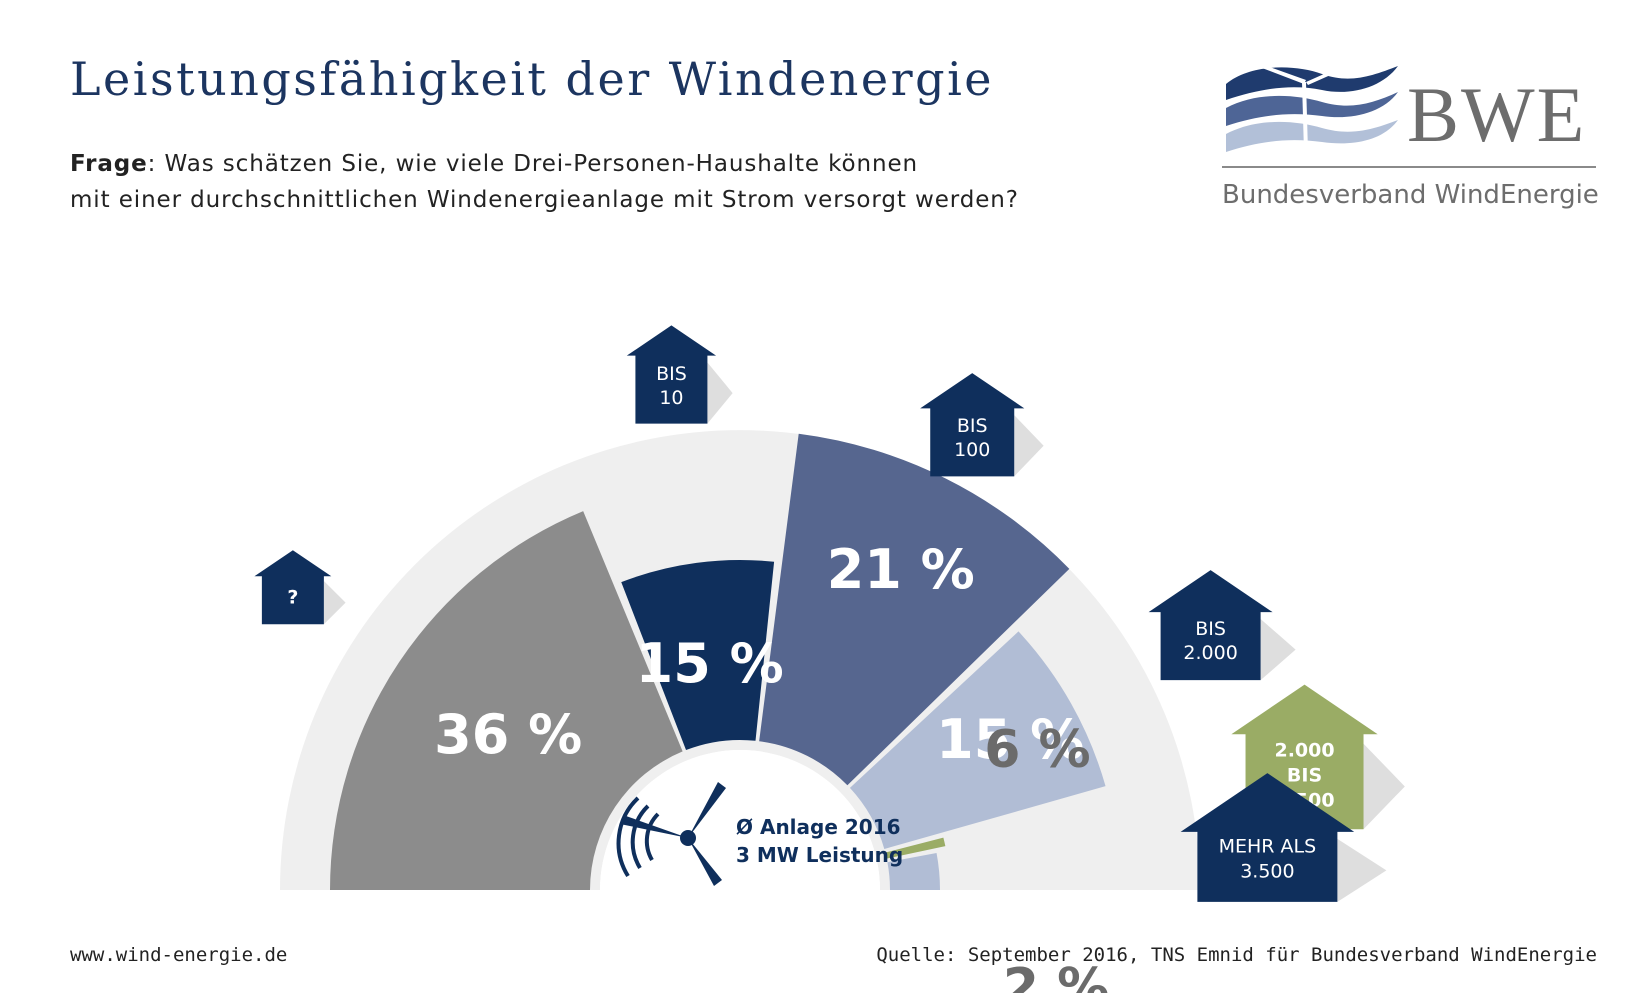 Image resolution: width=1639 pixels, height=993 pixels. I want to click on house-marker-5: MEHR ALS 3.500, so click(1283, 837).